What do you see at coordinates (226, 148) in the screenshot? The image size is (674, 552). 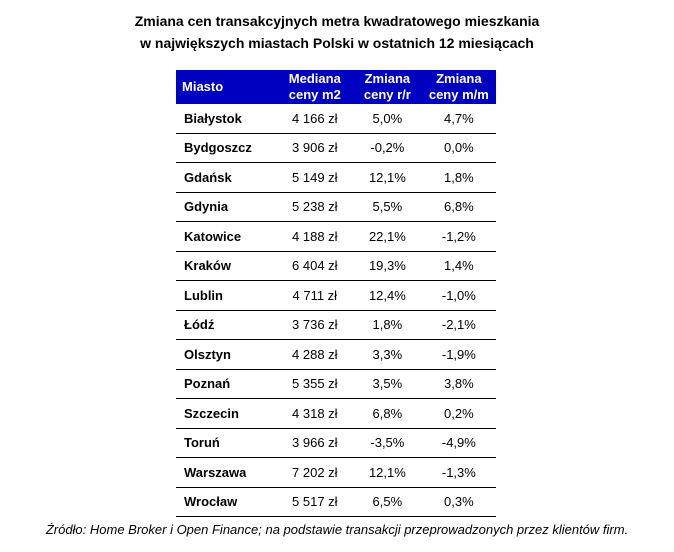 I see `cell-city: Bydgoszcz` at bounding box center [226, 148].